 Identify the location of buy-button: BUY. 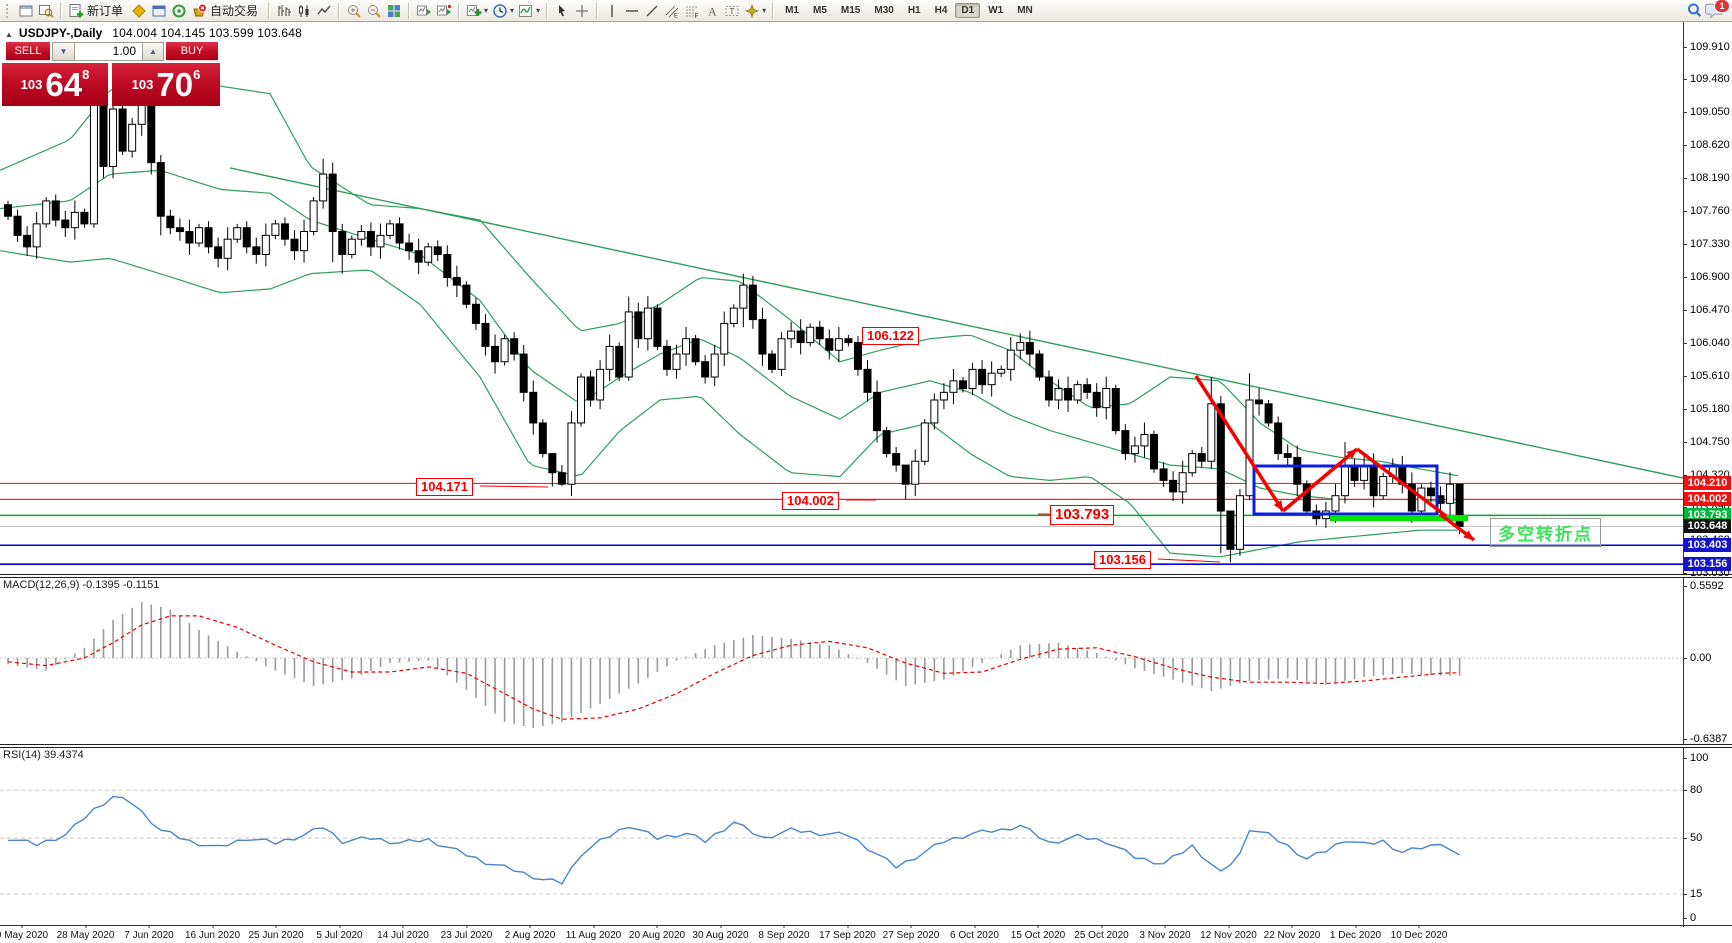
(192, 51).